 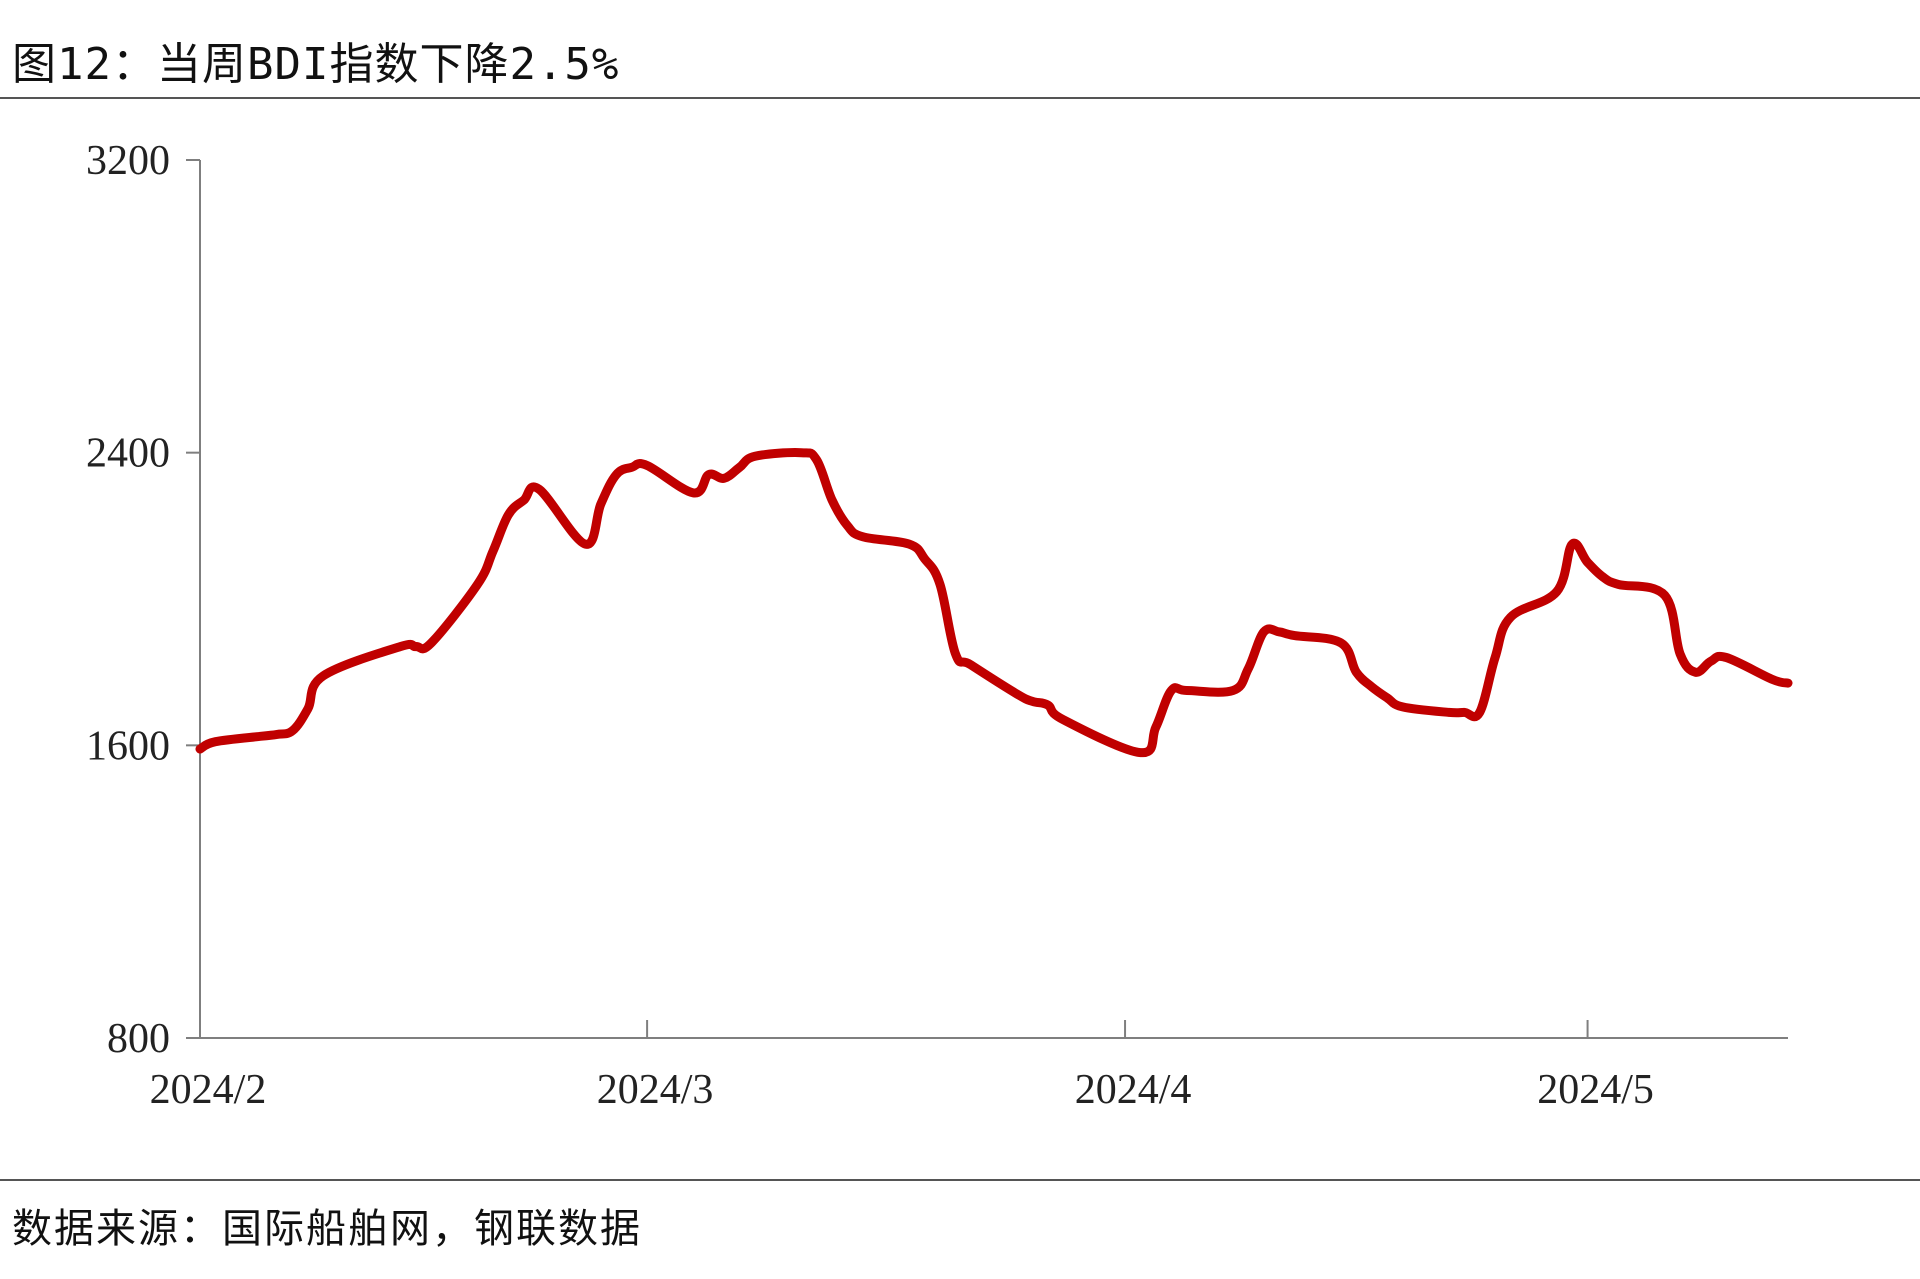 I want to click on y-tick-label: 1600, so click(x=128, y=746).